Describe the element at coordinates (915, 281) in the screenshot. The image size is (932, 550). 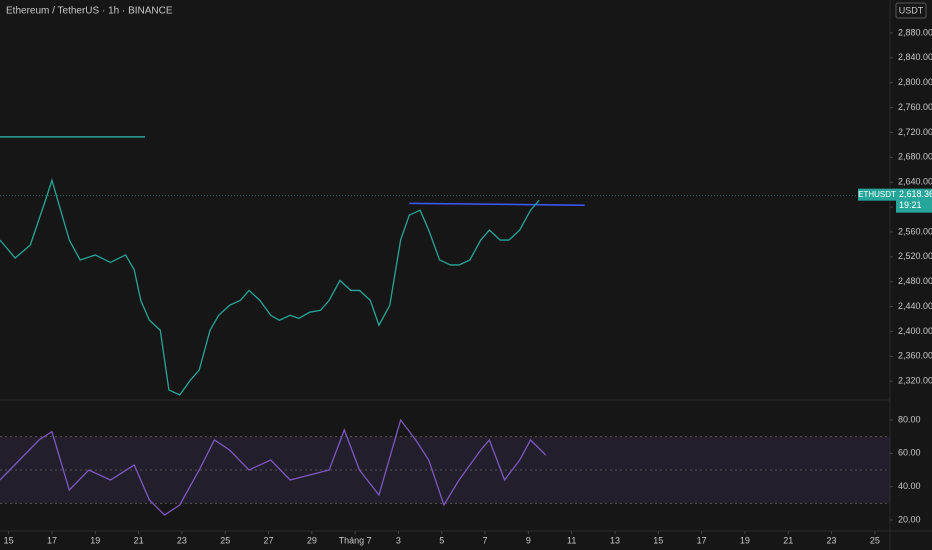
I see `y-tick-label: 2,480.00` at that location.